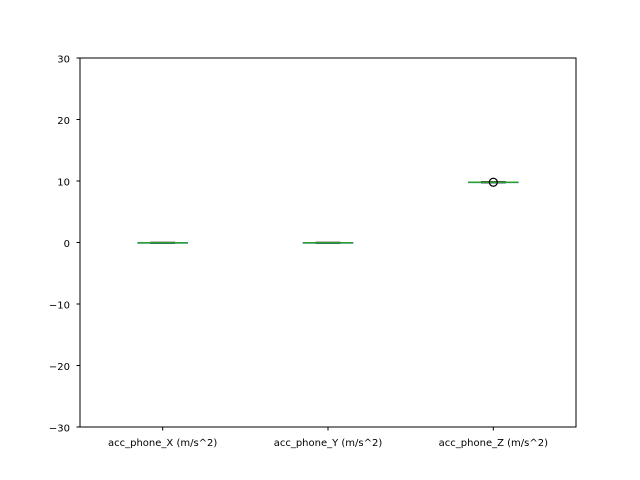  Describe the element at coordinates (162, 443) in the screenshot. I see `x-tick-label: acc_phone_X (m/s^2)` at that location.